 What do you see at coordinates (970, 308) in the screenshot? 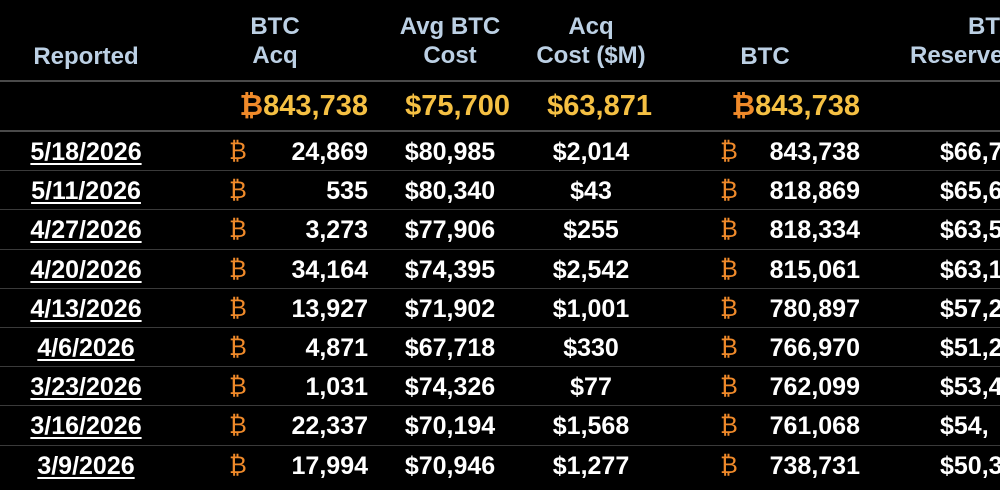
I see `btc-reserve-cell: $57,2` at bounding box center [970, 308].